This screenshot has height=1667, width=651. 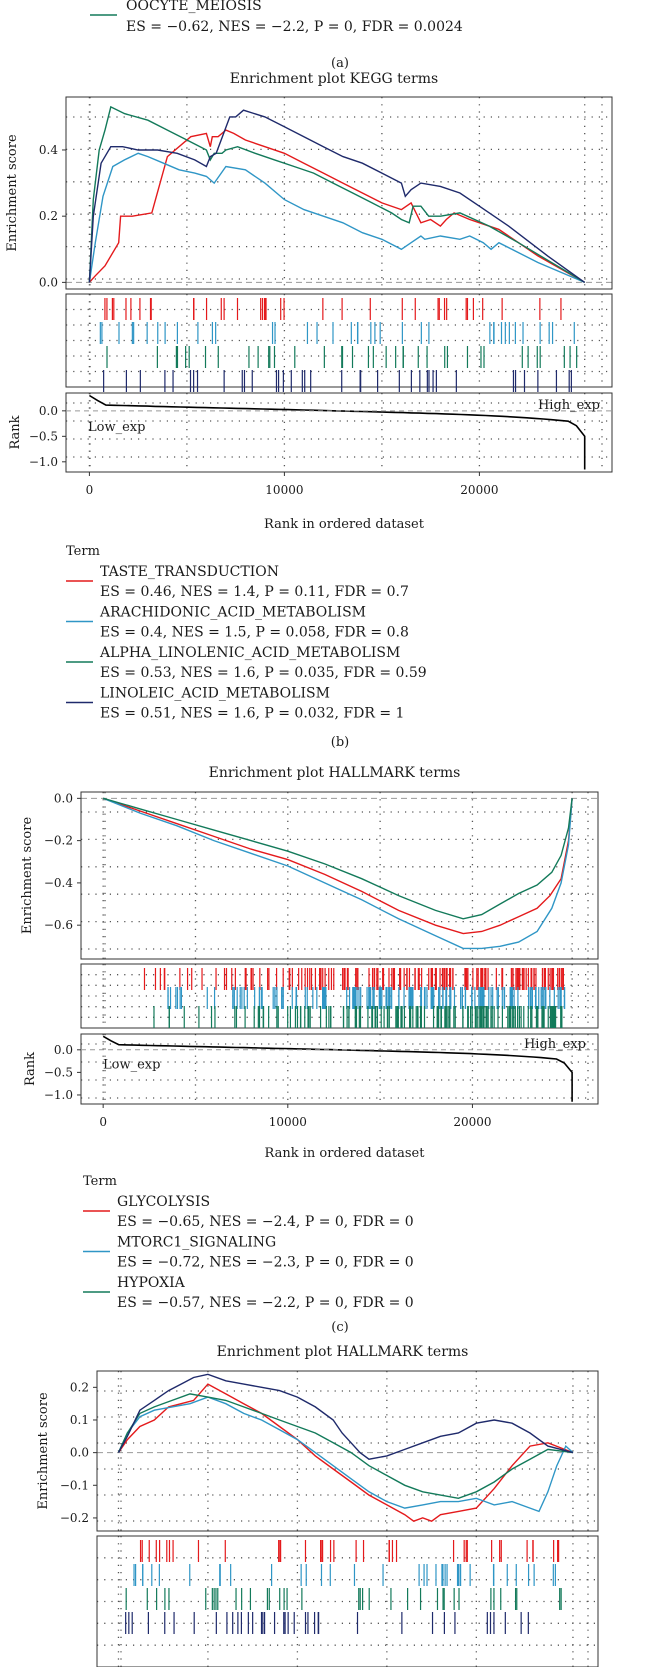 What do you see at coordinates (345, 1416) in the screenshot?
I see `es-curve-navy` at bounding box center [345, 1416].